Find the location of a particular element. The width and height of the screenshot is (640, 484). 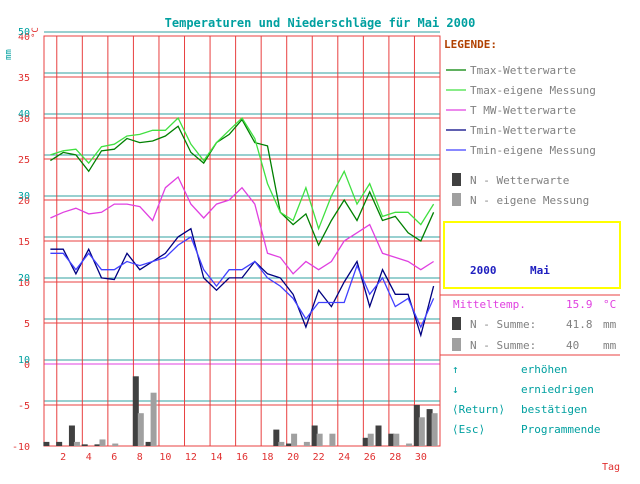

x-tick-label: 20 is located at coordinates (293, 457).